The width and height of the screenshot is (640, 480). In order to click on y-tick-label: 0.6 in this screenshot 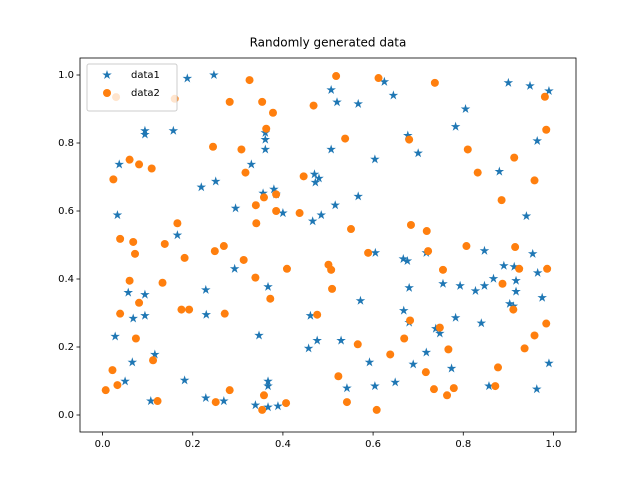, I will do `click(66, 211)`.